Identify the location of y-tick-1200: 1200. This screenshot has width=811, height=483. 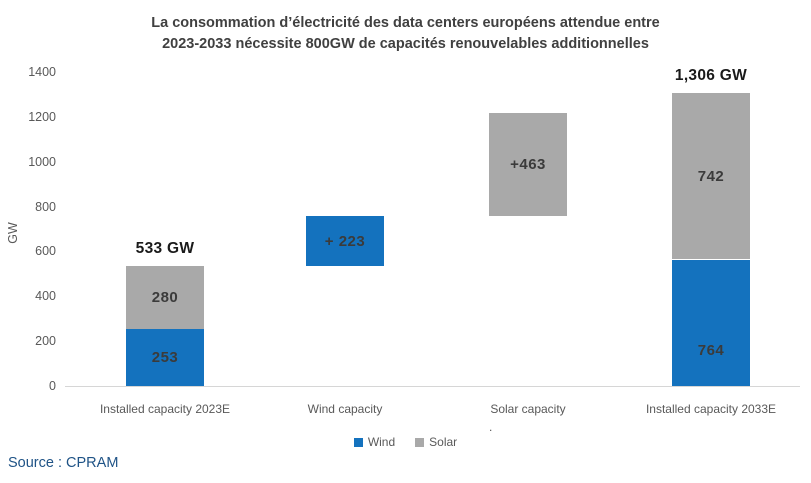
(42, 116).